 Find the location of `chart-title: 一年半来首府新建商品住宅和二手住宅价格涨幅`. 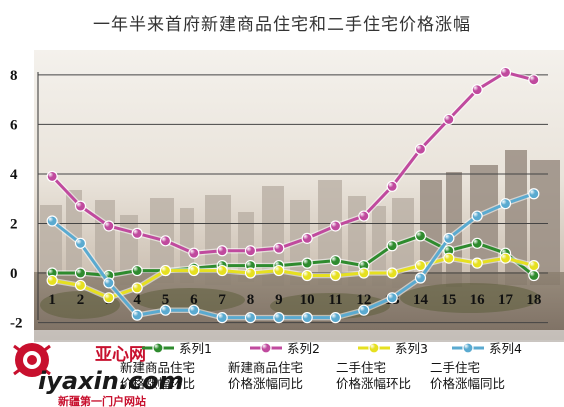

chart-title: 一年半来首府新建商品住宅和二手住宅价格涨幅 is located at coordinates (282, 25).